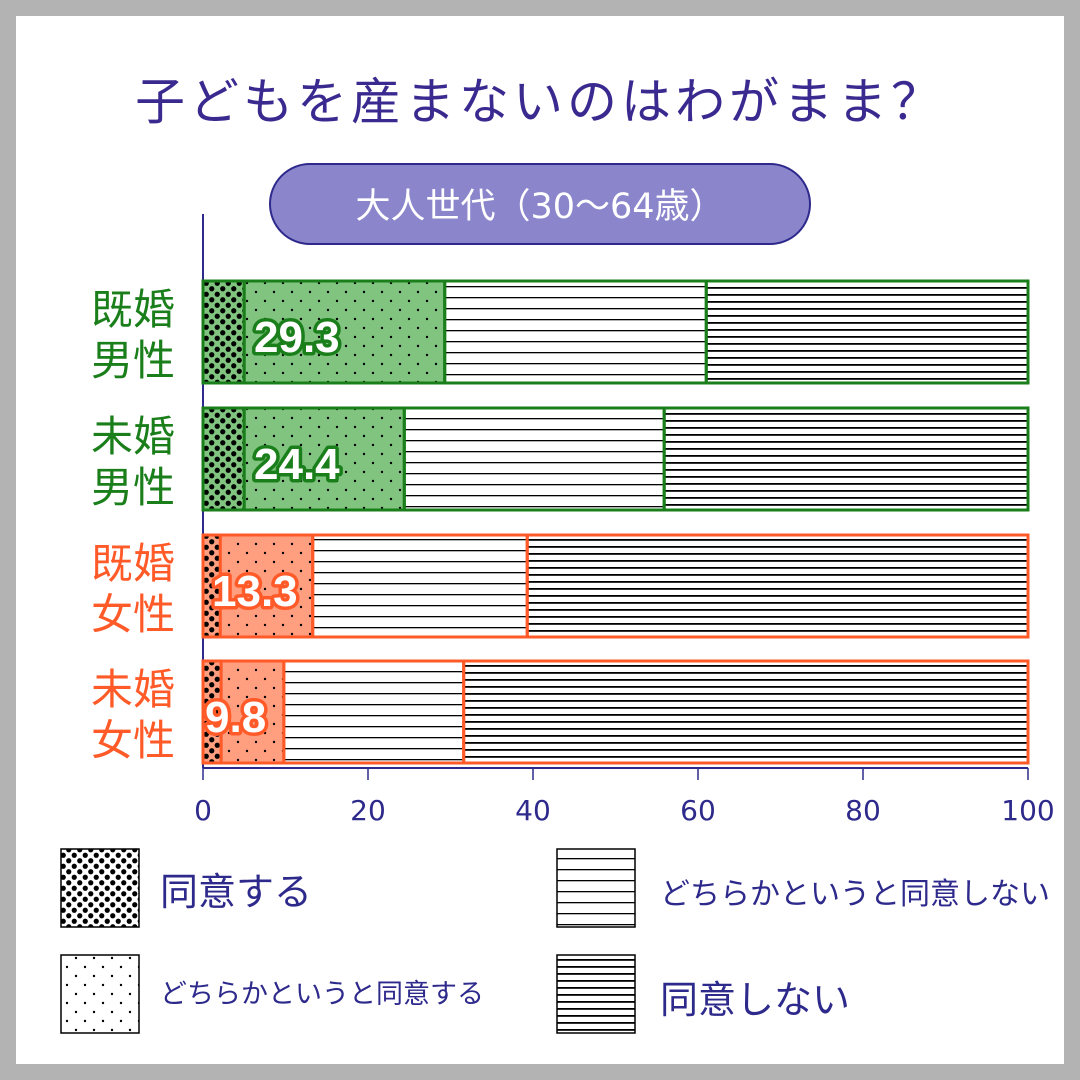 The height and width of the screenshot is (1080, 1080). I want to click on data-label: 13.3, so click(255, 591).